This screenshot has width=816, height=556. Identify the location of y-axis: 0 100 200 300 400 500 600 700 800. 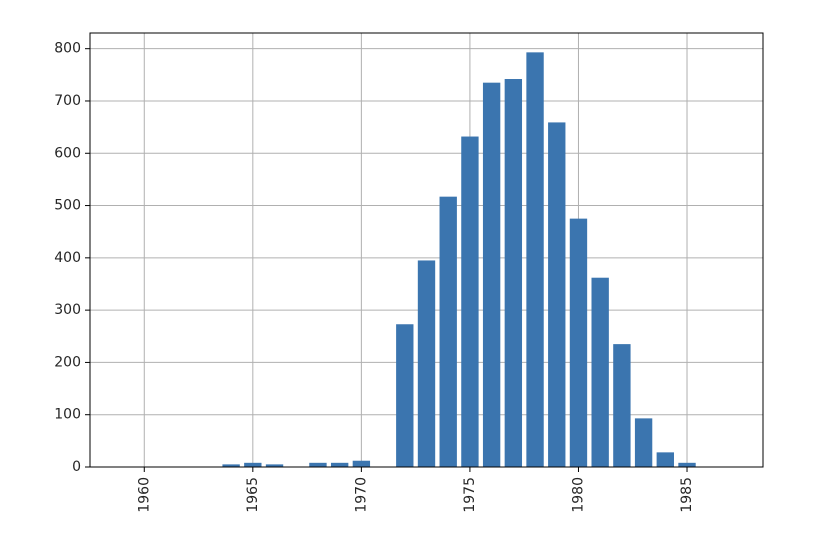
(72, 258).